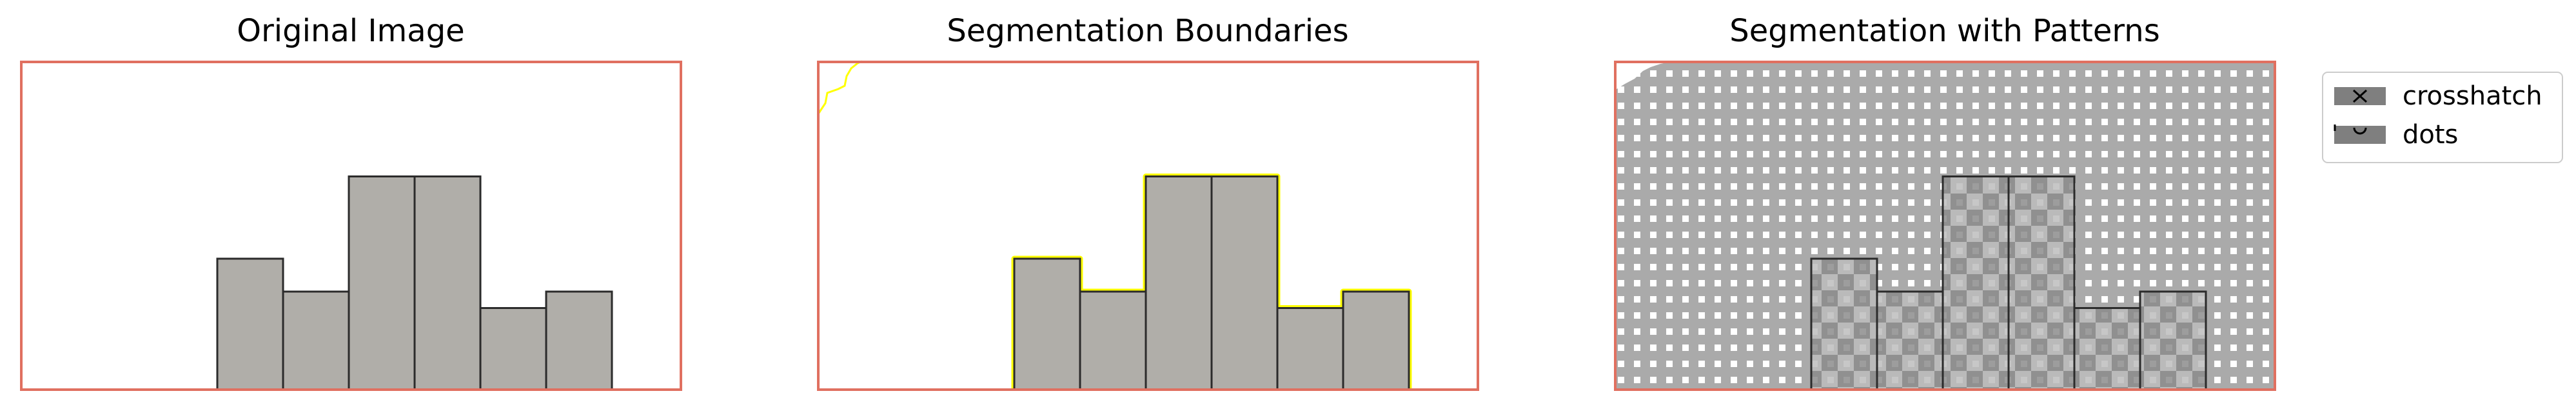 The width and height of the screenshot is (2576, 409). Describe the element at coordinates (1147, 31) in the screenshot. I see `panel-title-boundaries: Segmentation Boundaries` at that location.